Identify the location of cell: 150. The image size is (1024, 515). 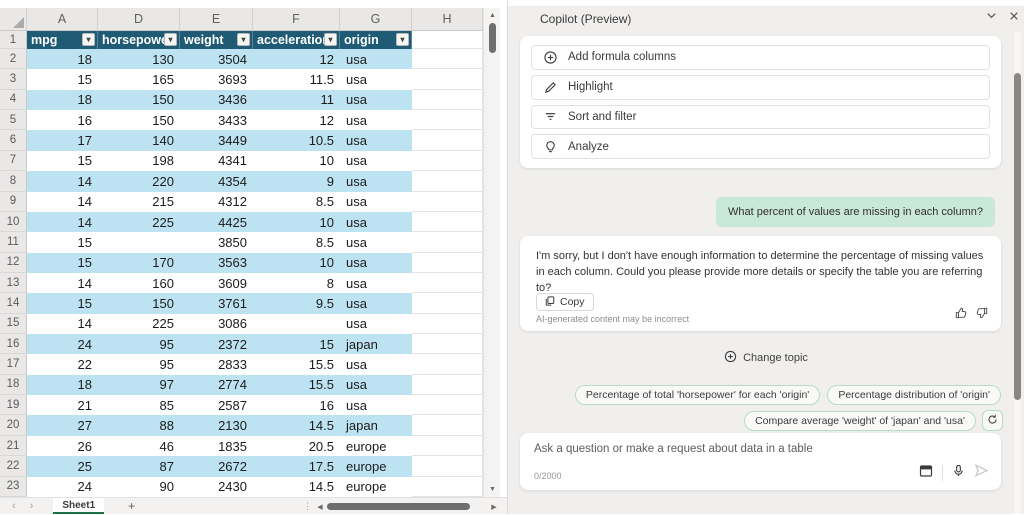
(139, 120).